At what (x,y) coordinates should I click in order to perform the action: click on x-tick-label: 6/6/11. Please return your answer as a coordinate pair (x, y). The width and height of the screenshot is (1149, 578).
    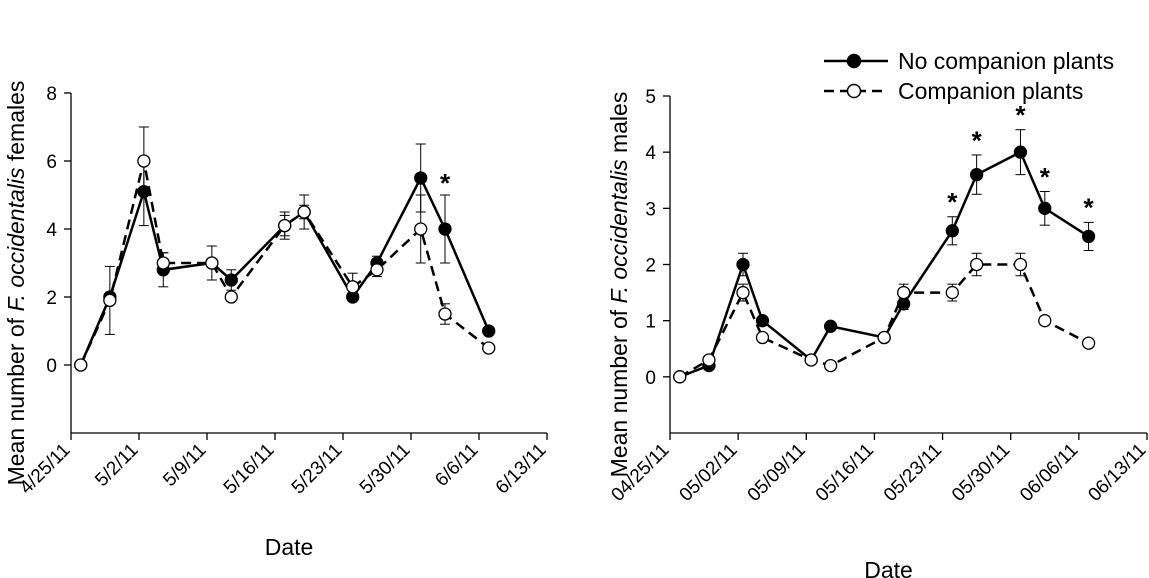
    Looking at the image, I should click on (456, 465).